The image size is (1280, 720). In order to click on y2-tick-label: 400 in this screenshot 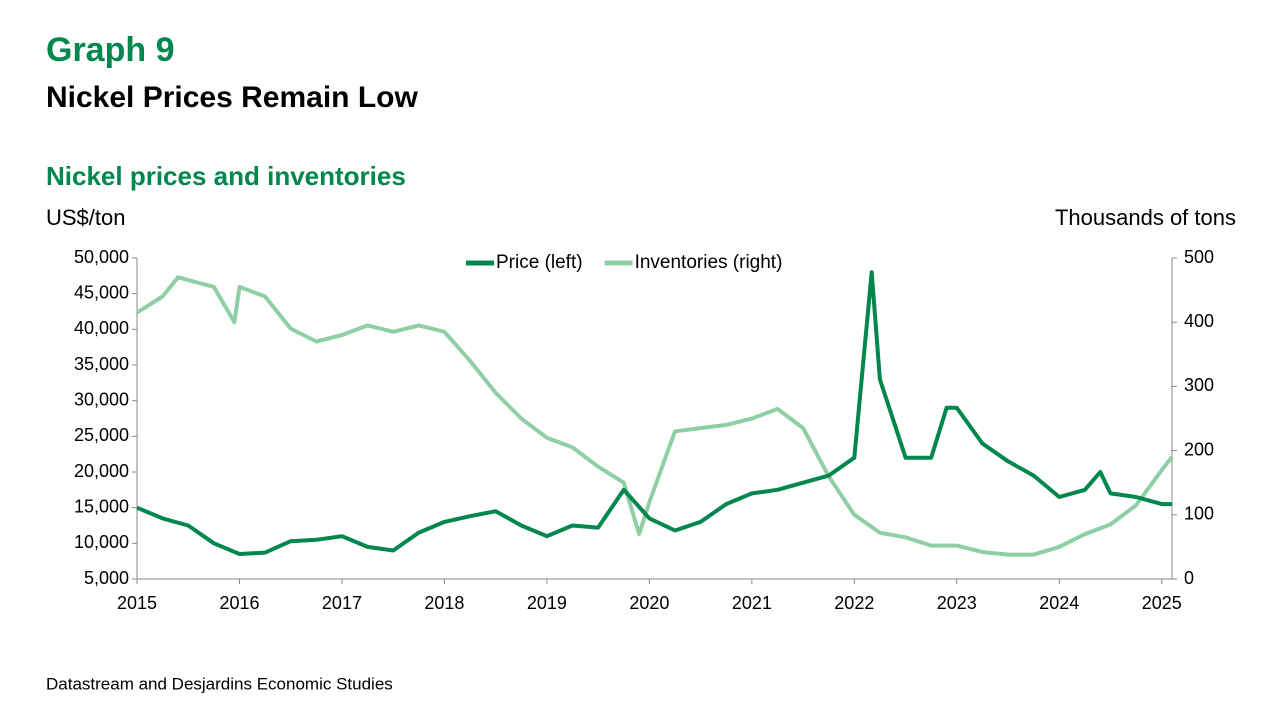, I will do `click(1199, 321)`.